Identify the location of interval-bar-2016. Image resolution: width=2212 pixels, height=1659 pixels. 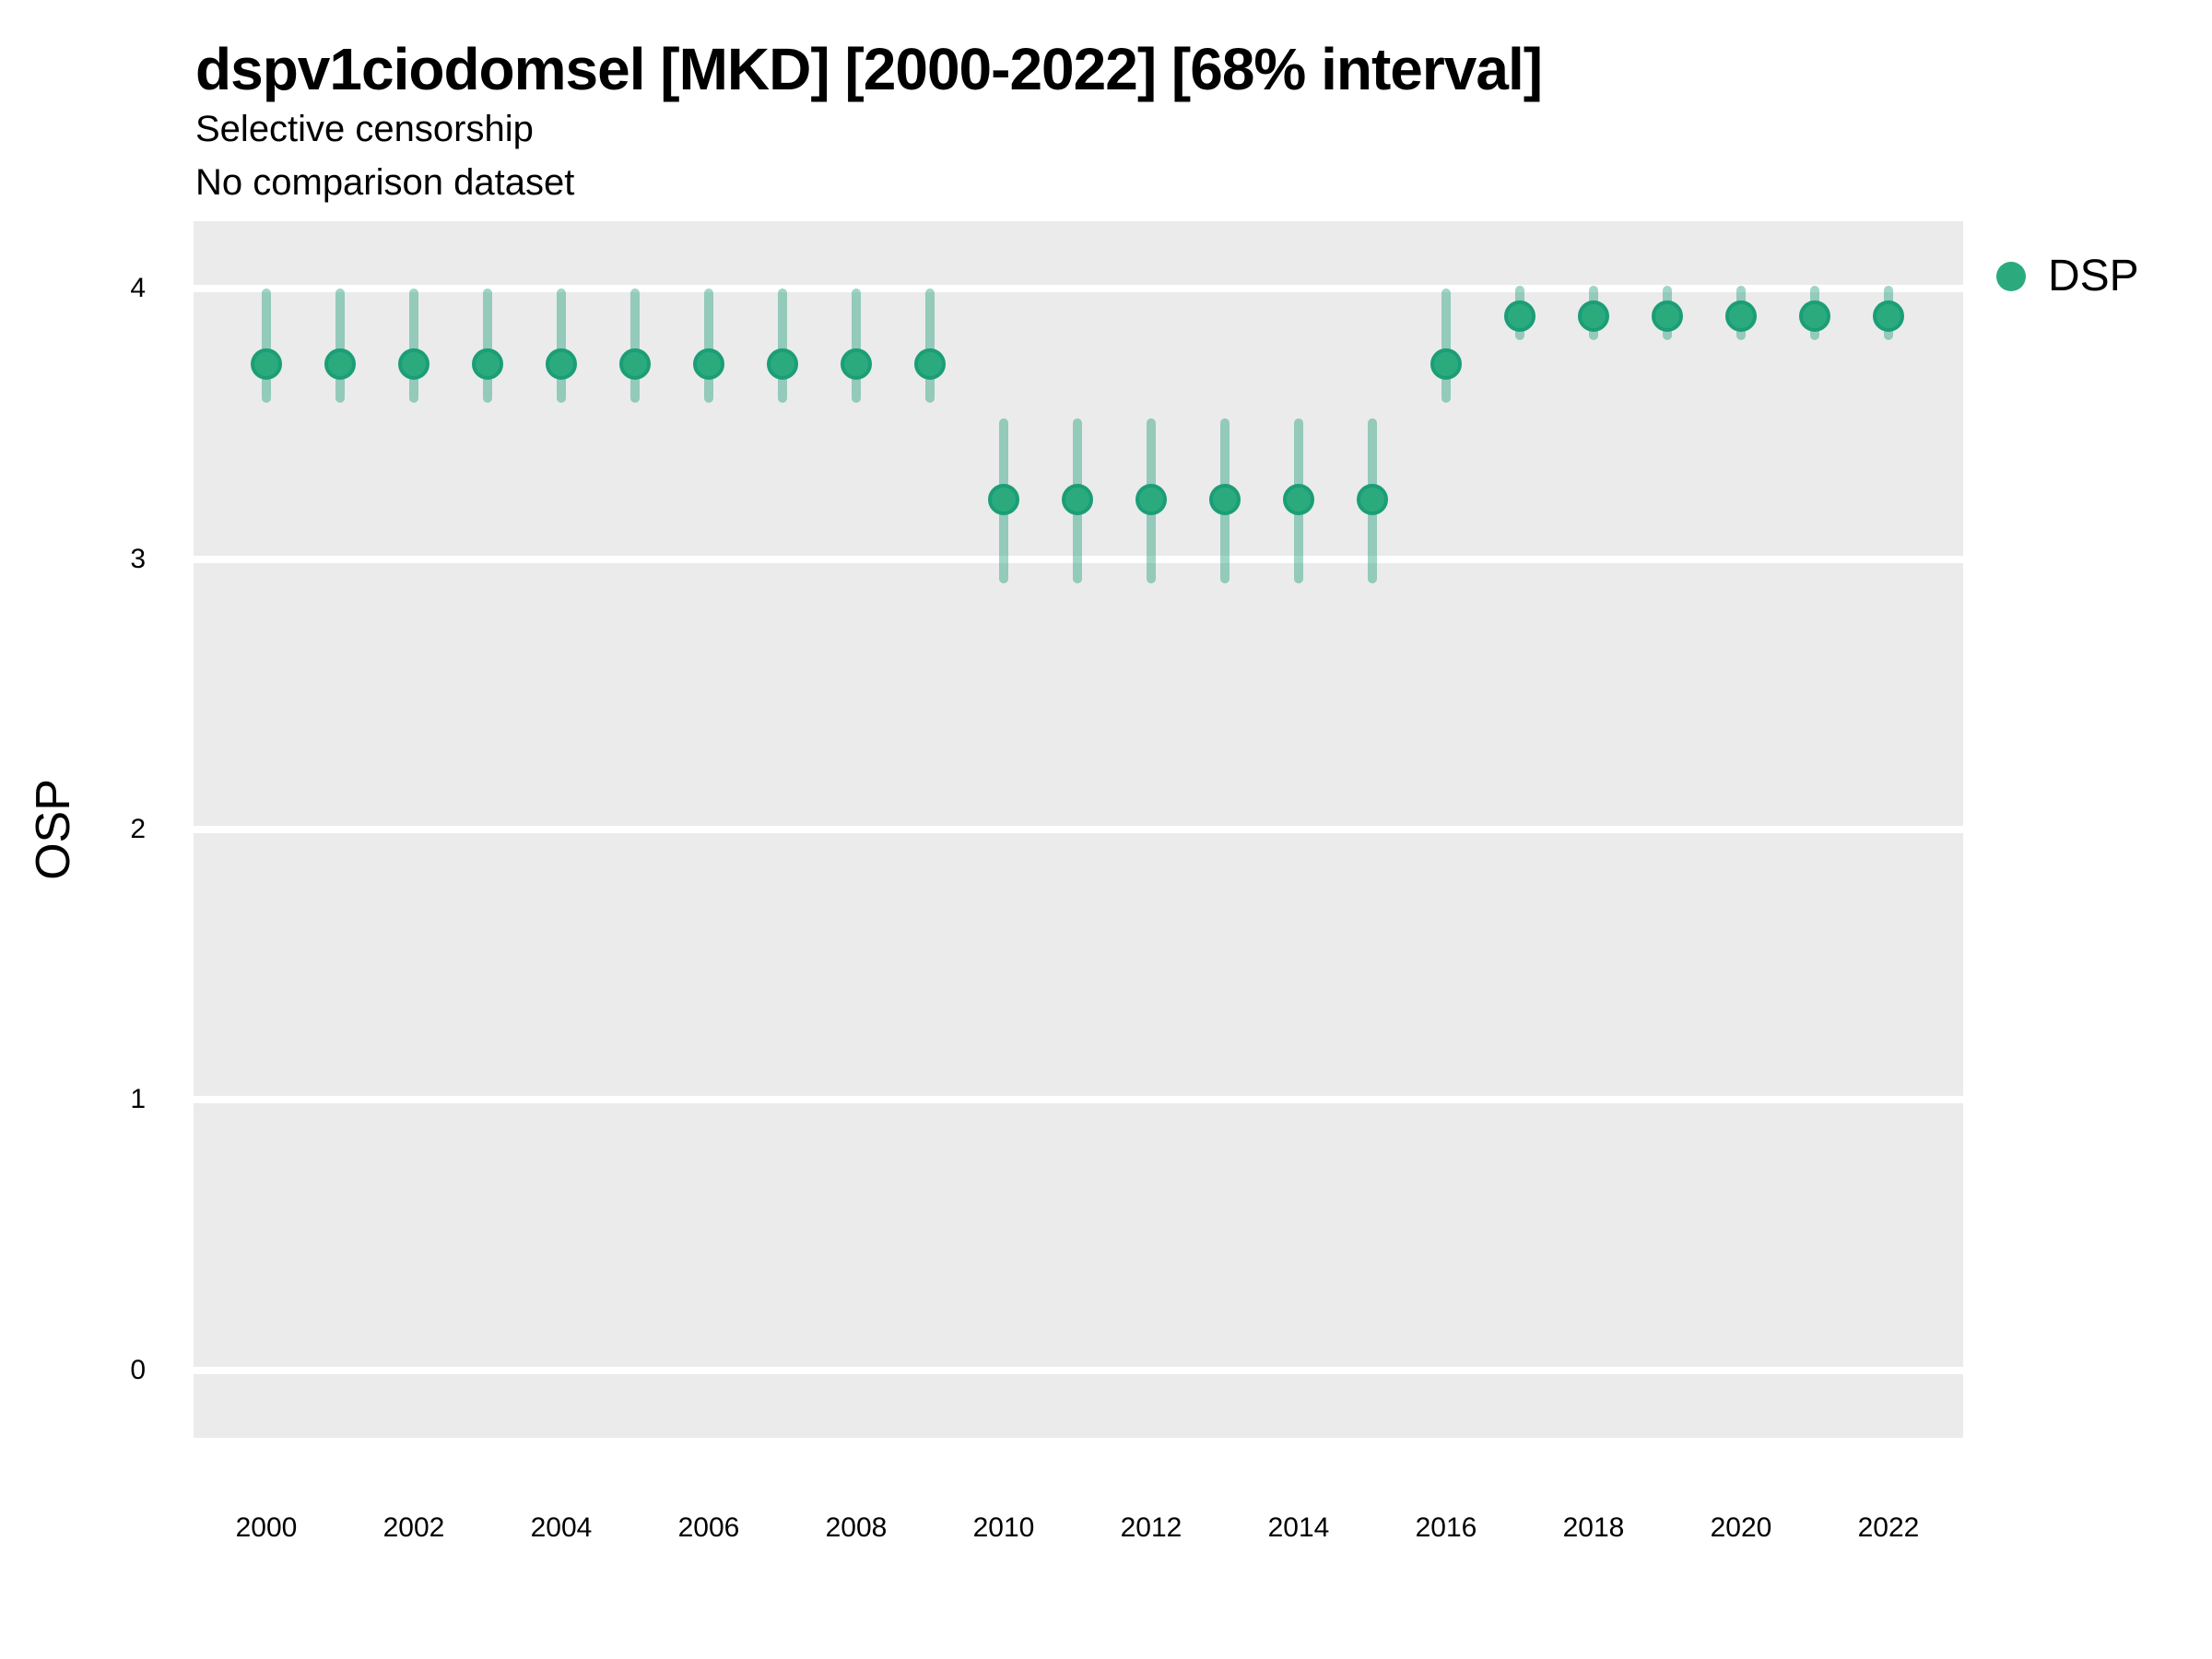
(1446, 345).